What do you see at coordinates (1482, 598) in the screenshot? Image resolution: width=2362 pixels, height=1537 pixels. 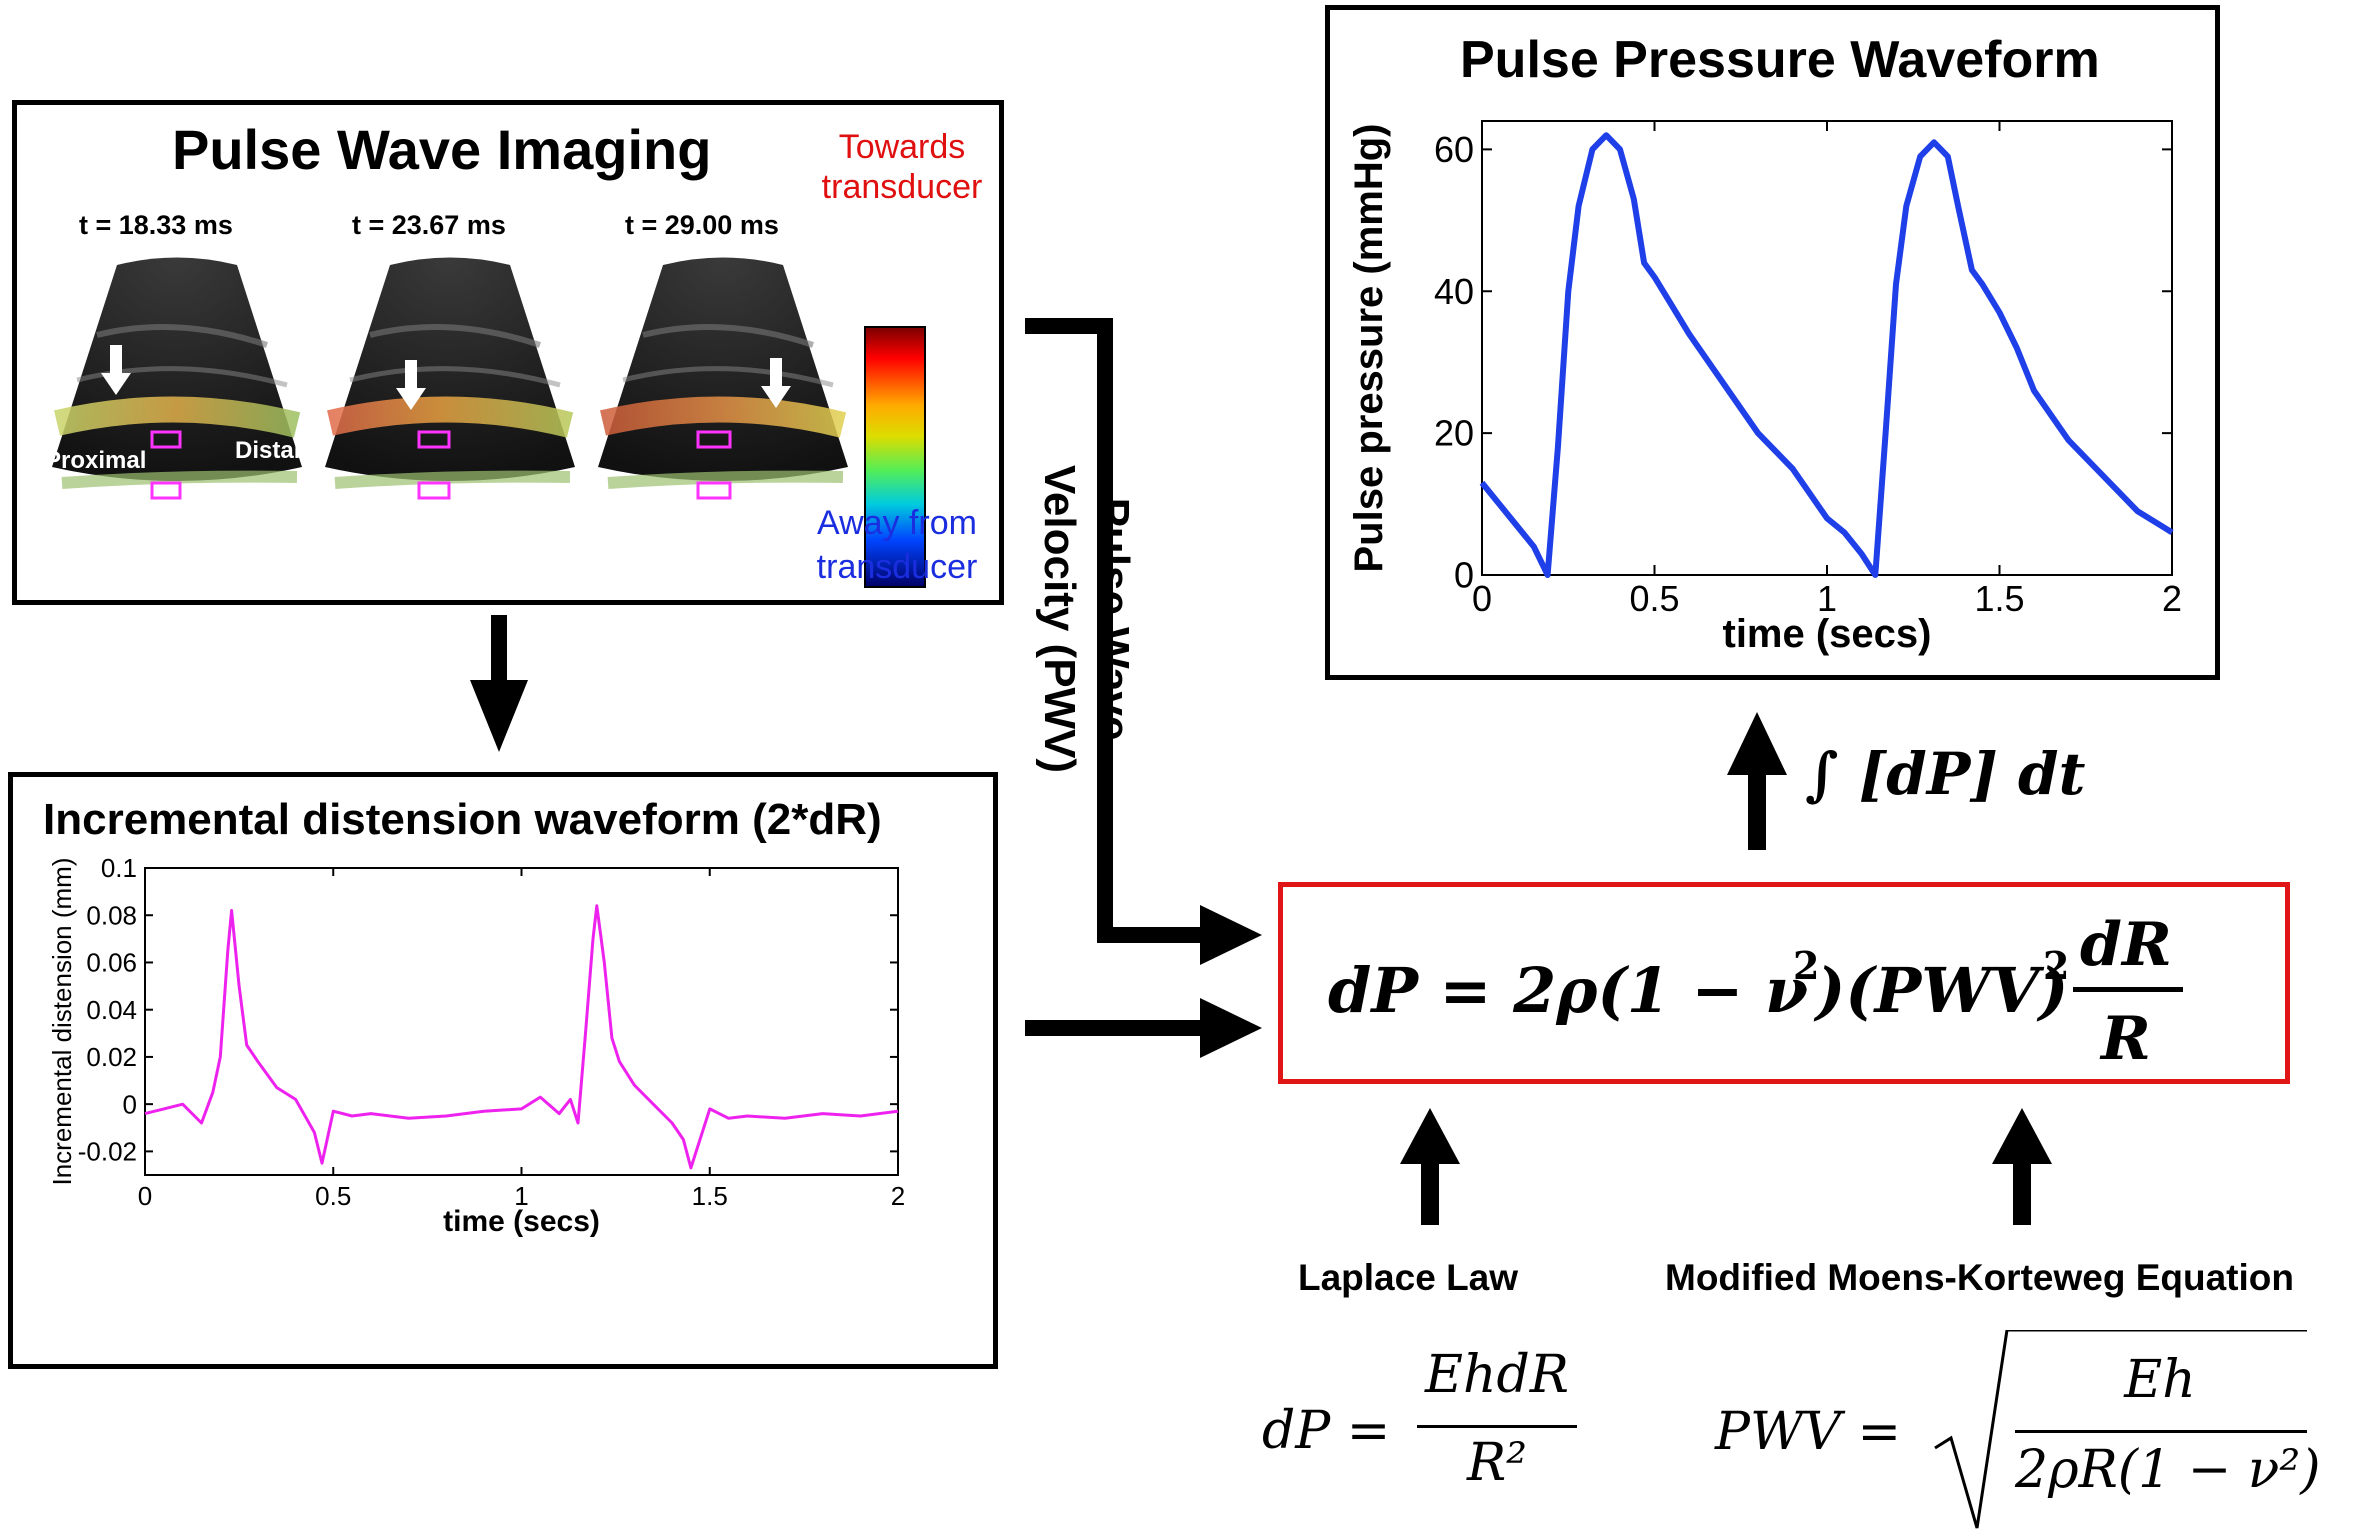 I see `pressure-xtick-label: 0` at bounding box center [1482, 598].